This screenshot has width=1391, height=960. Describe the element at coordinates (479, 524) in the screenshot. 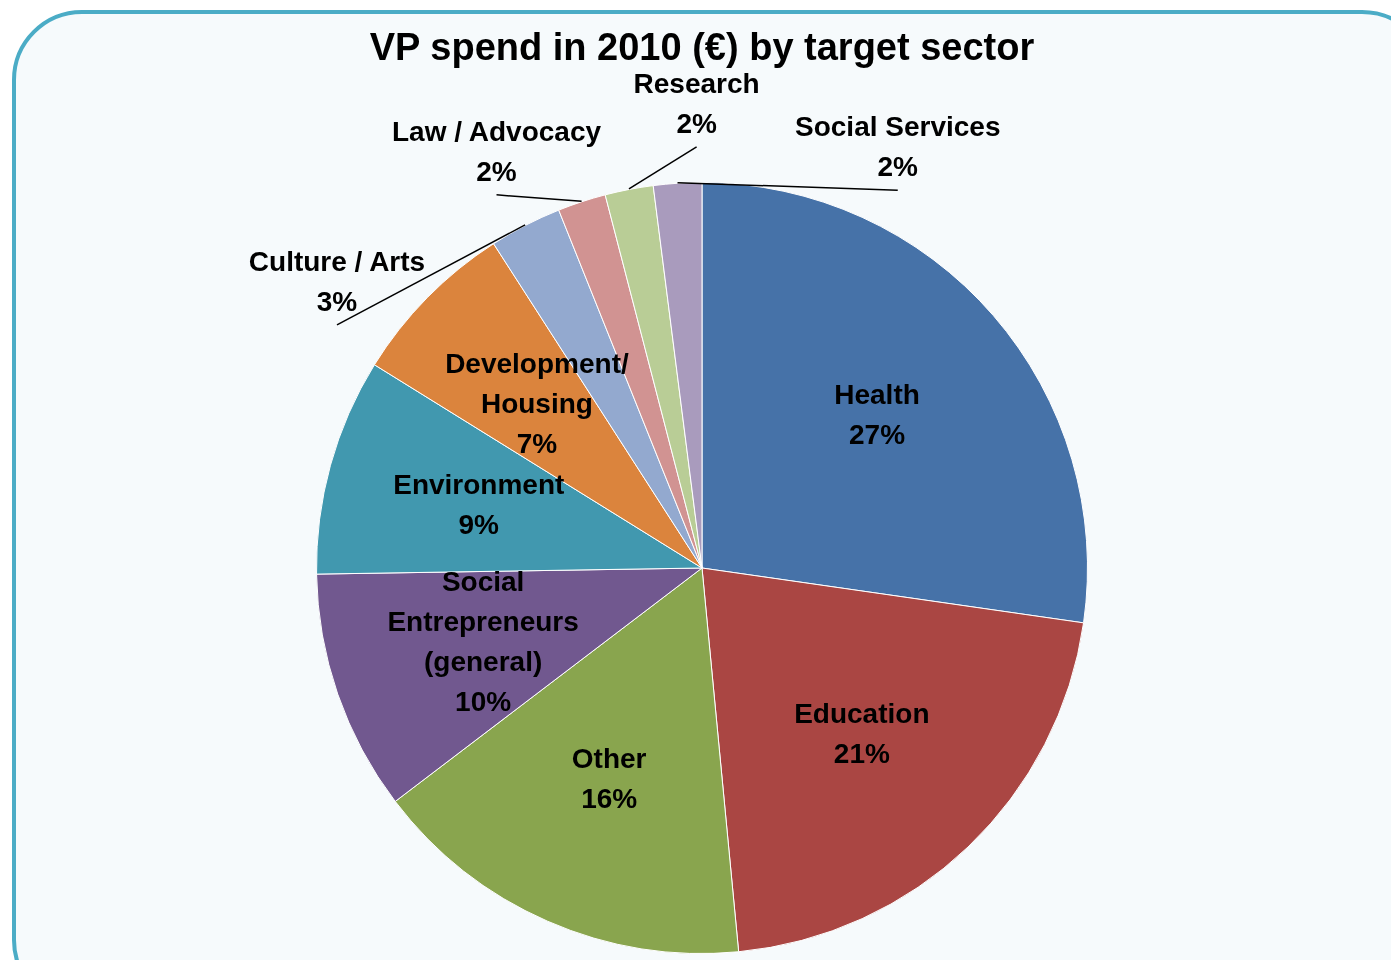

I see `data-label: 9%` at that location.